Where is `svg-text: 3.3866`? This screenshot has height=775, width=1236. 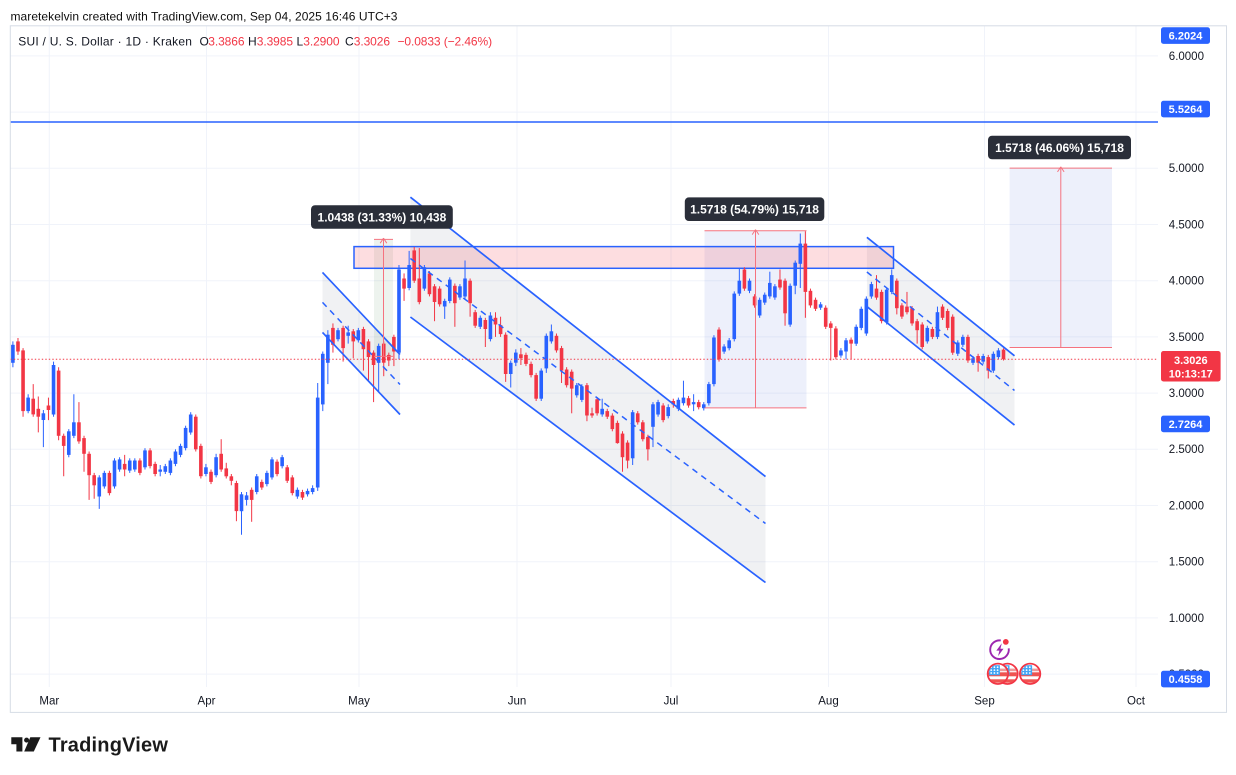
svg-text: 3.3866 is located at coordinates (226, 41).